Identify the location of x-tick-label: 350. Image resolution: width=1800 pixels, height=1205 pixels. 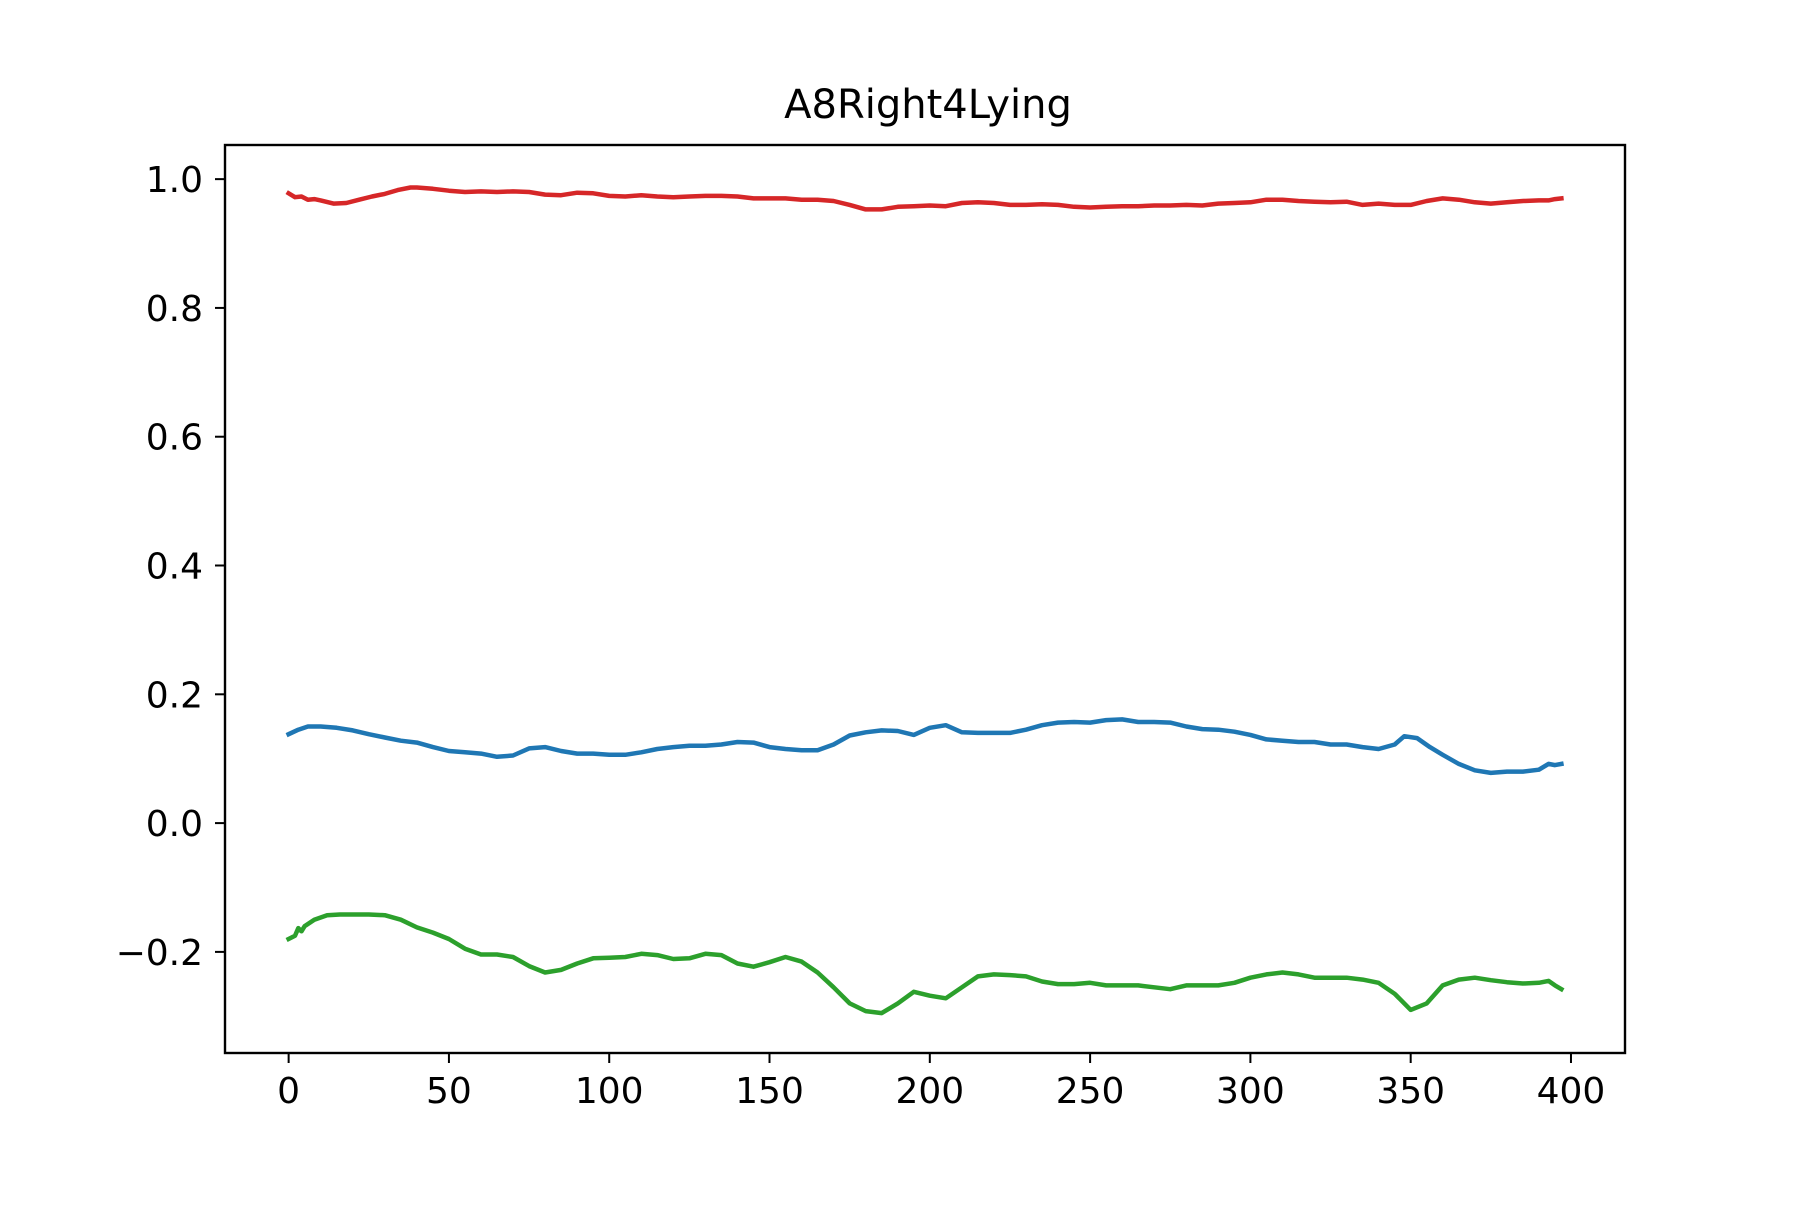
(1410, 1091).